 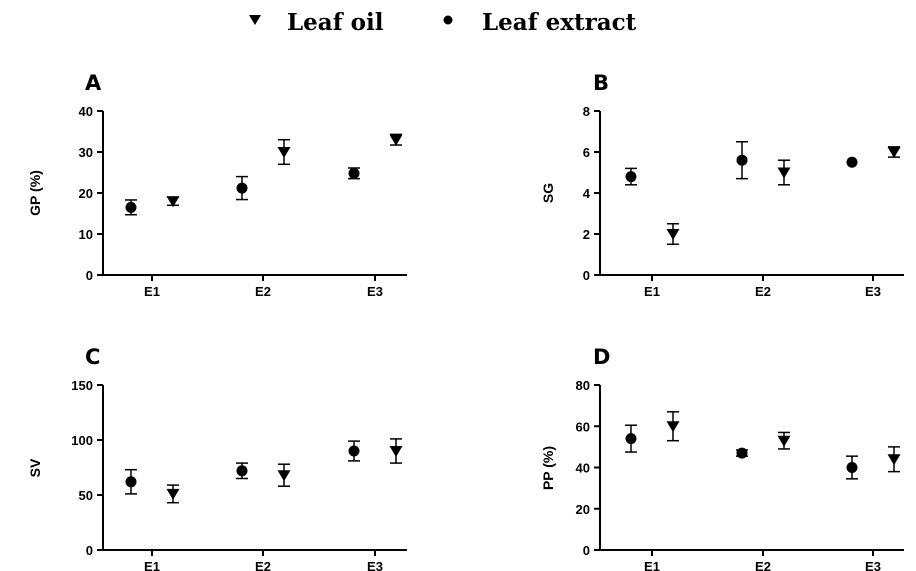 I want to click on y-tick-label: 10, so click(x=86, y=234).